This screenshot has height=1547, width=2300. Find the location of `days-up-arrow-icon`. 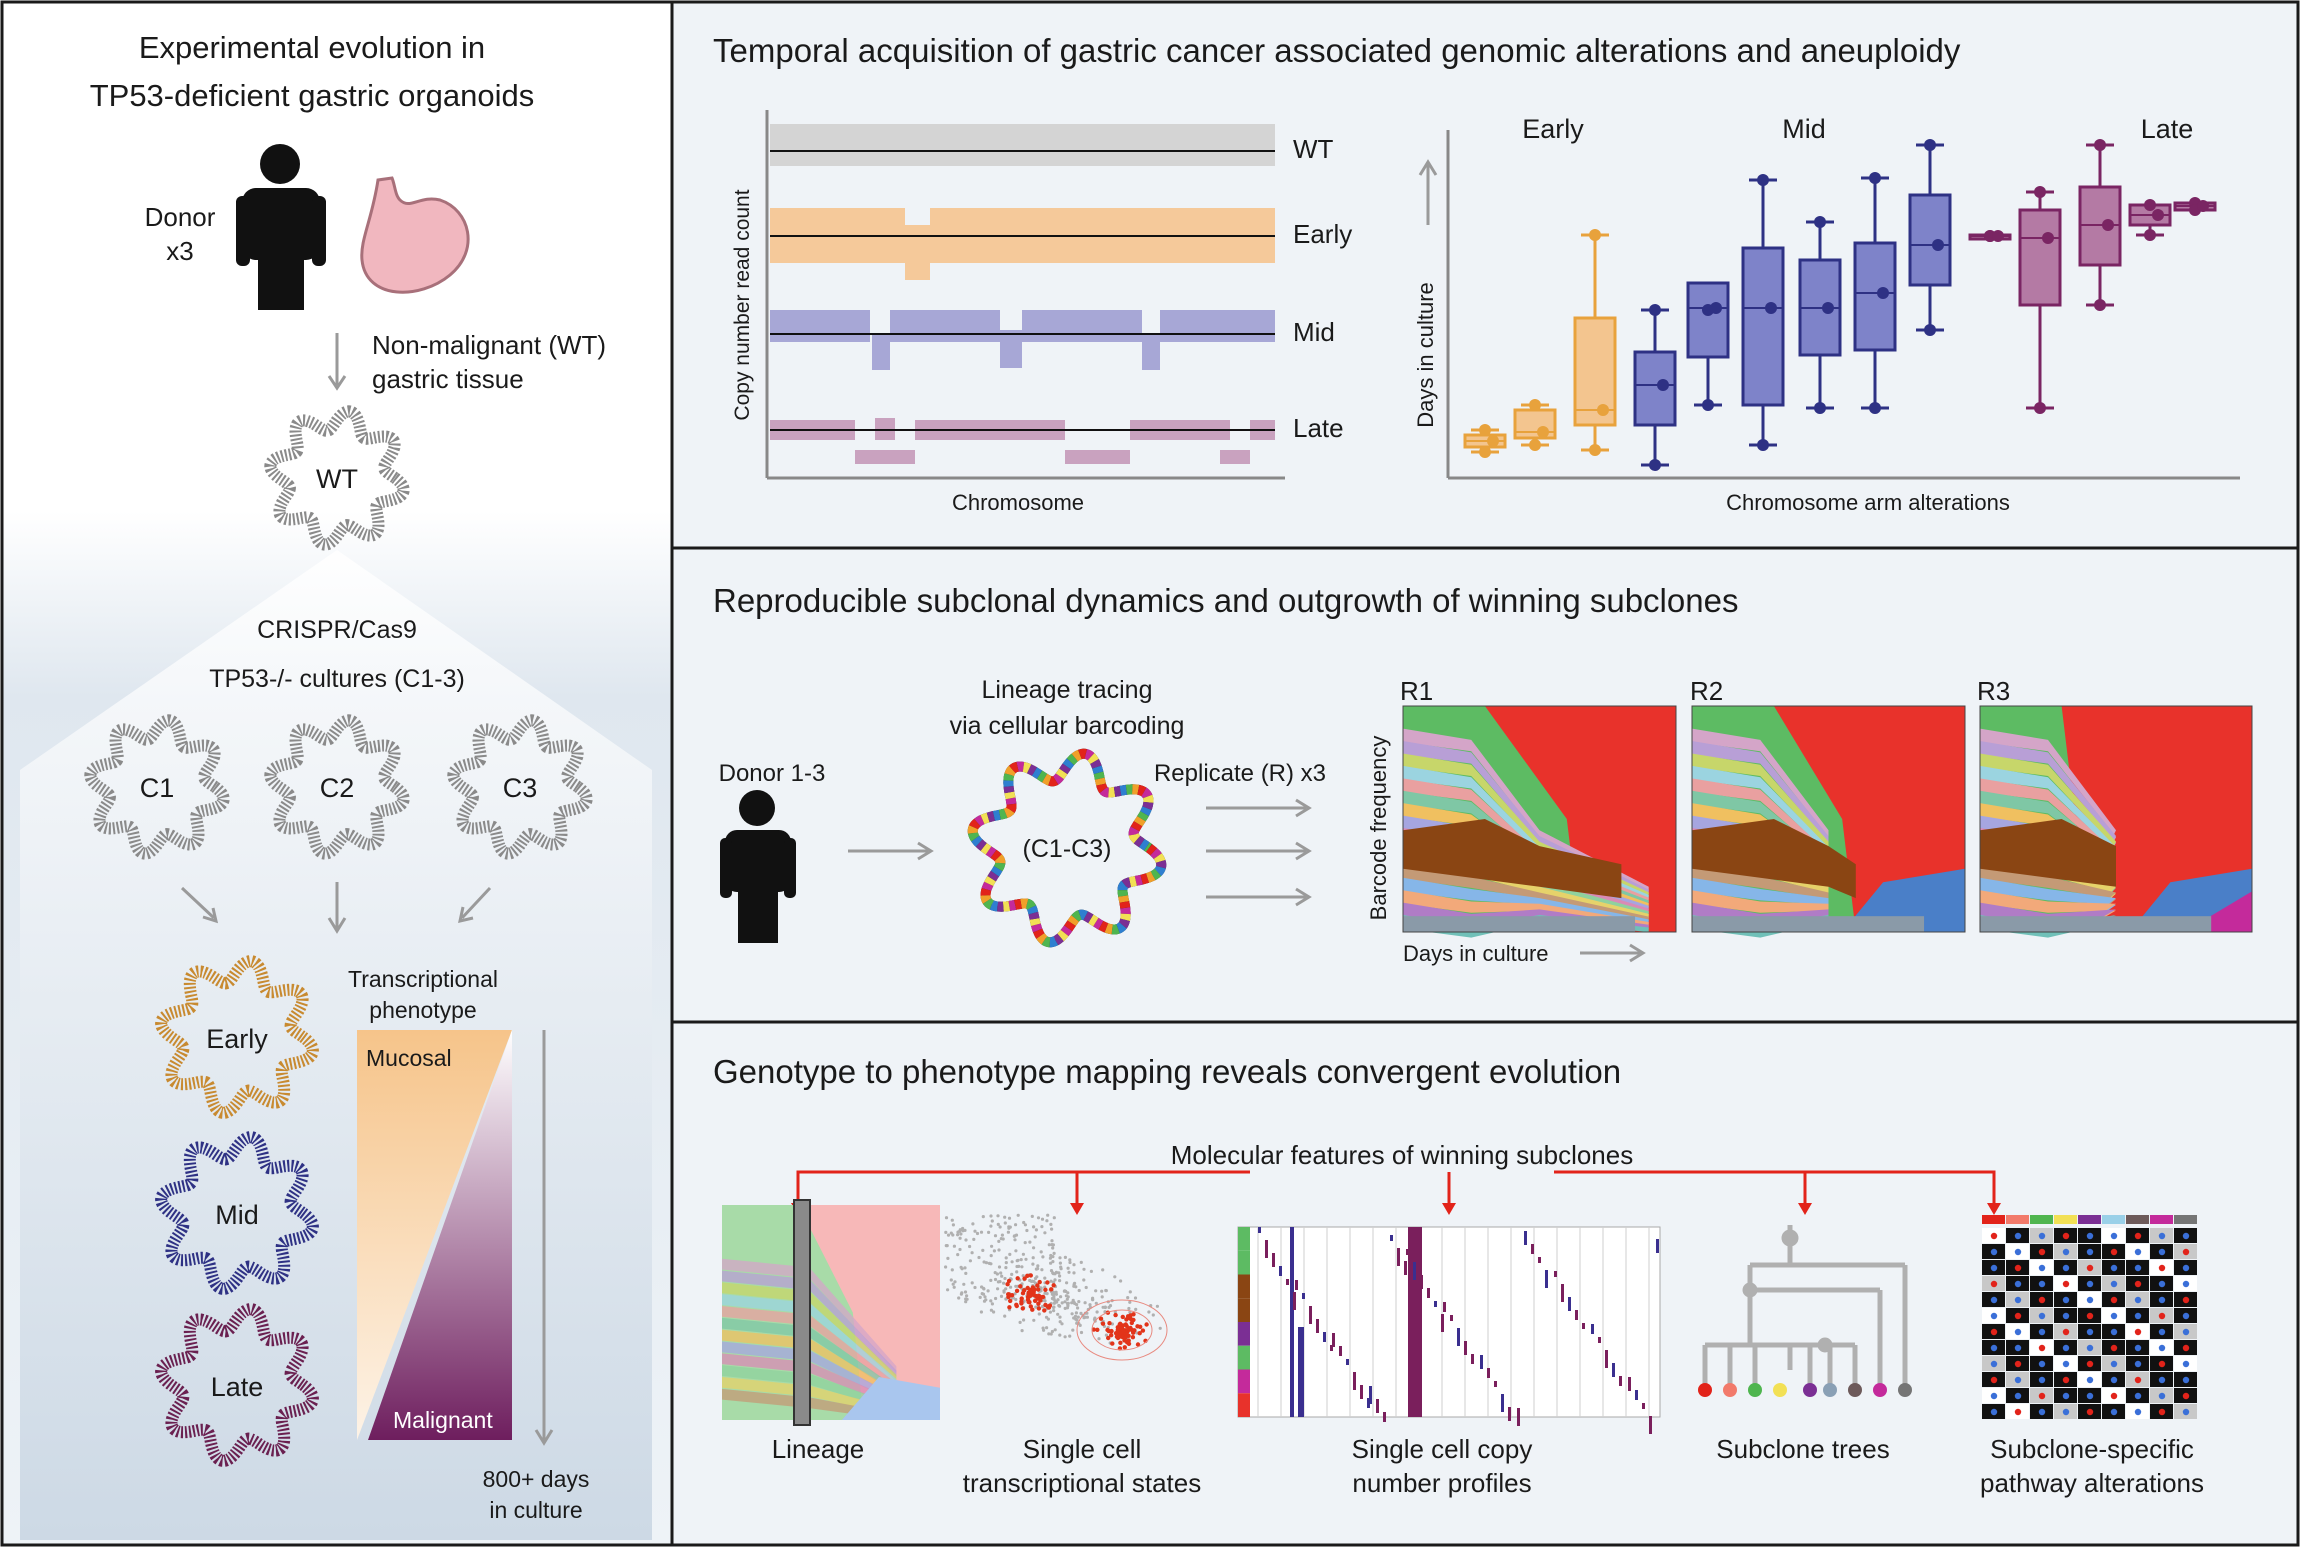

days-up-arrow-icon is located at coordinates (1428, 192).